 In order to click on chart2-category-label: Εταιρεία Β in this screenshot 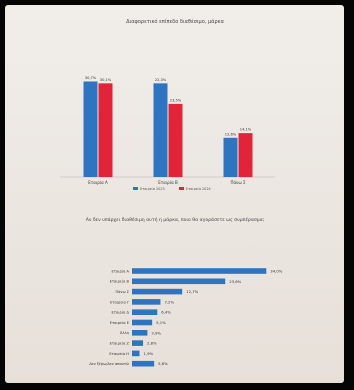, I will do `click(120, 282)`.